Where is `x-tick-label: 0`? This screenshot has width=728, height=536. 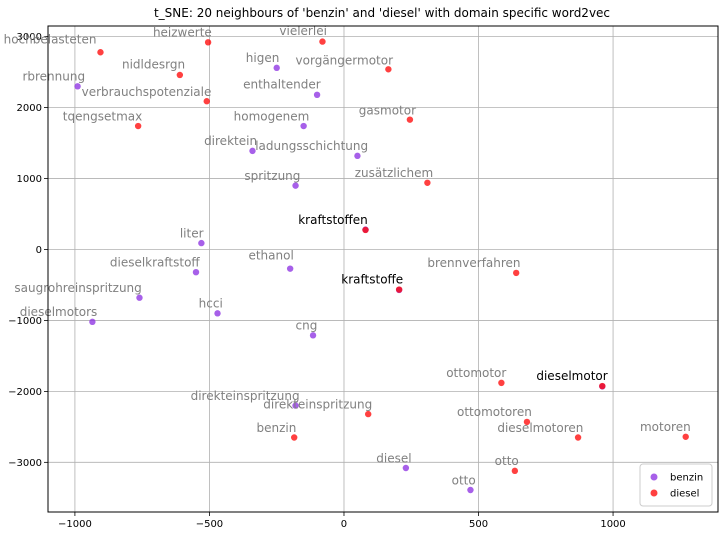
x-tick-label: 0 is located at coordinates (344, 524).